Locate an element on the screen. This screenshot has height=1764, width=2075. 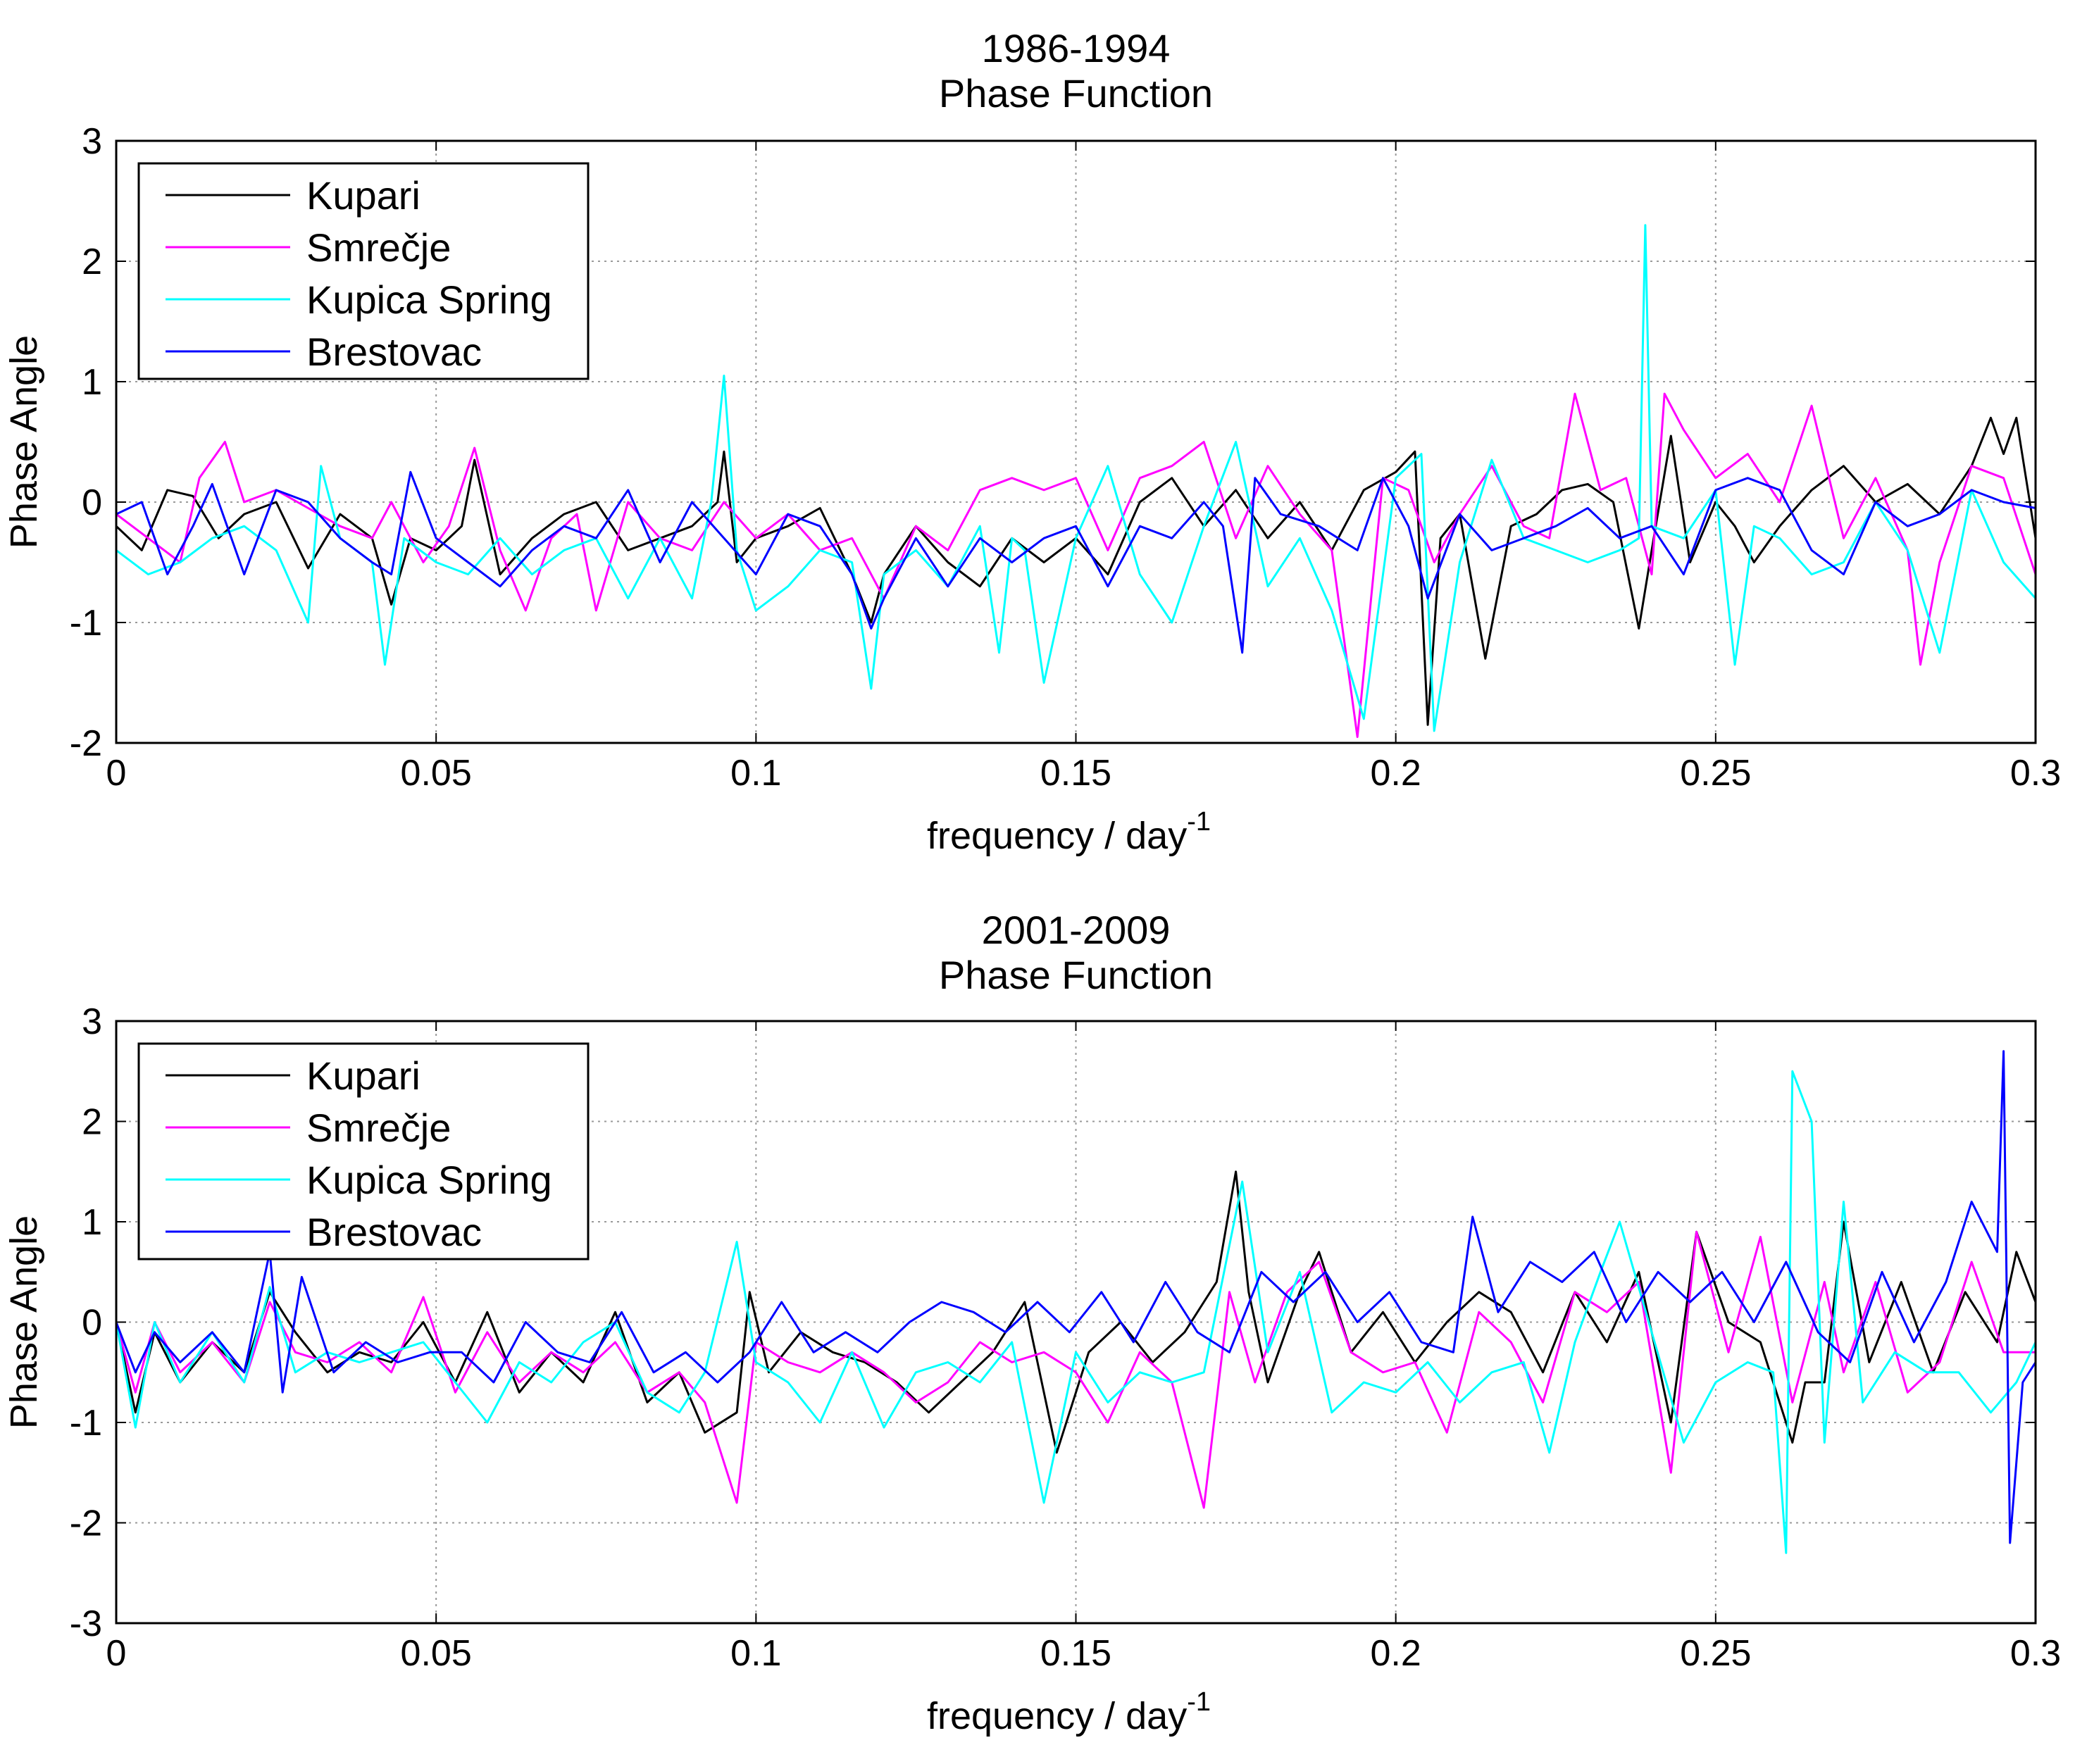
series-line-smre-je is located at coordinates (1076, 1369).